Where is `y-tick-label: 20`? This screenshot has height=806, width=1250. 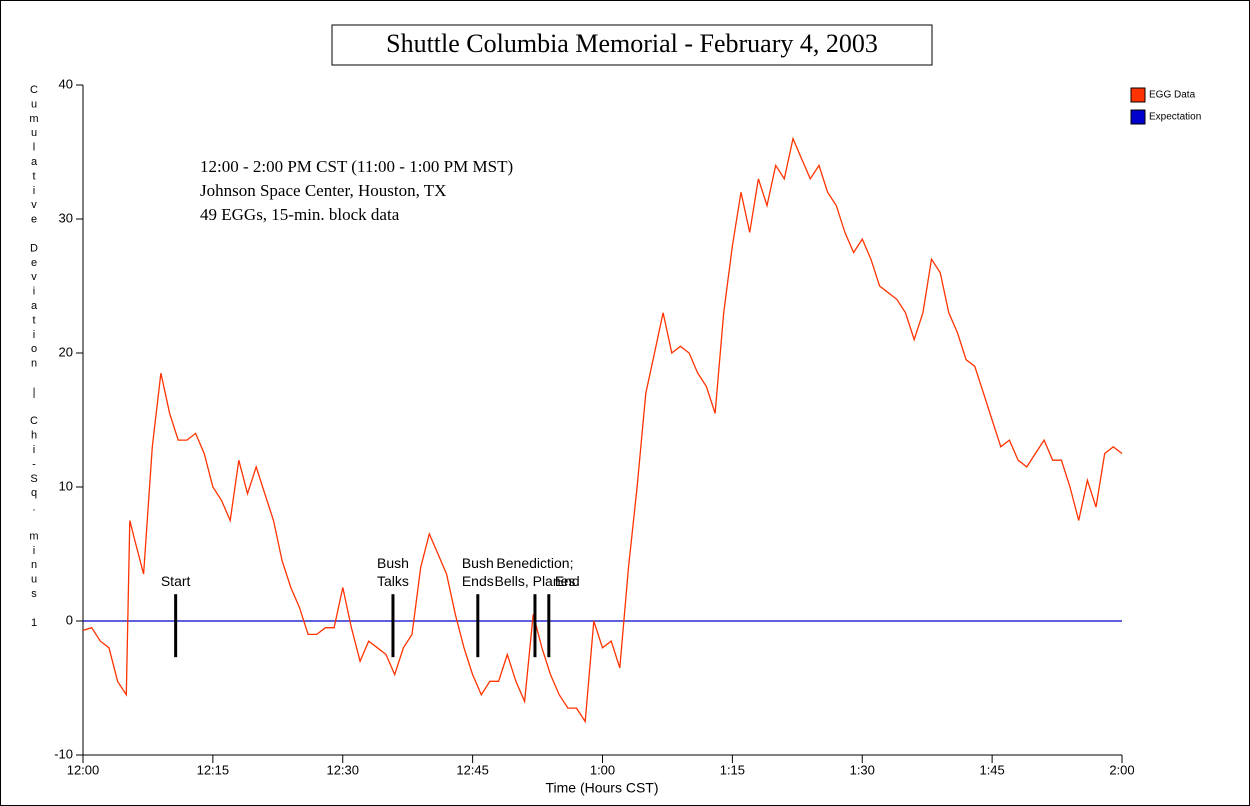 y-tick-label: 20 is located at coordinates (66, 351).